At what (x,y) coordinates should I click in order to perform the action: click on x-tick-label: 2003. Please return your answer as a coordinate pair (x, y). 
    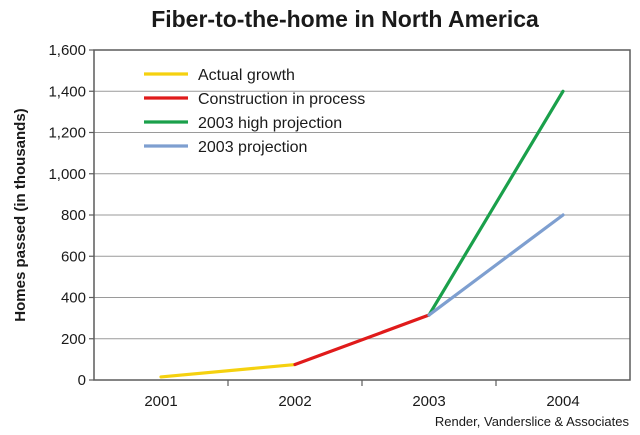
    Looking at the image, I should click on (428, 401).